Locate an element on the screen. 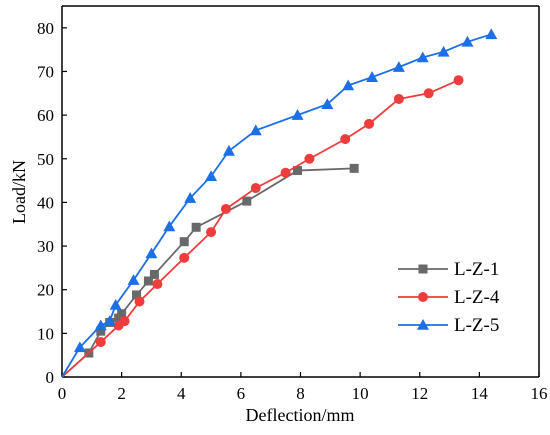  x-tick-label: 14 is located at coordinates (480, 393).